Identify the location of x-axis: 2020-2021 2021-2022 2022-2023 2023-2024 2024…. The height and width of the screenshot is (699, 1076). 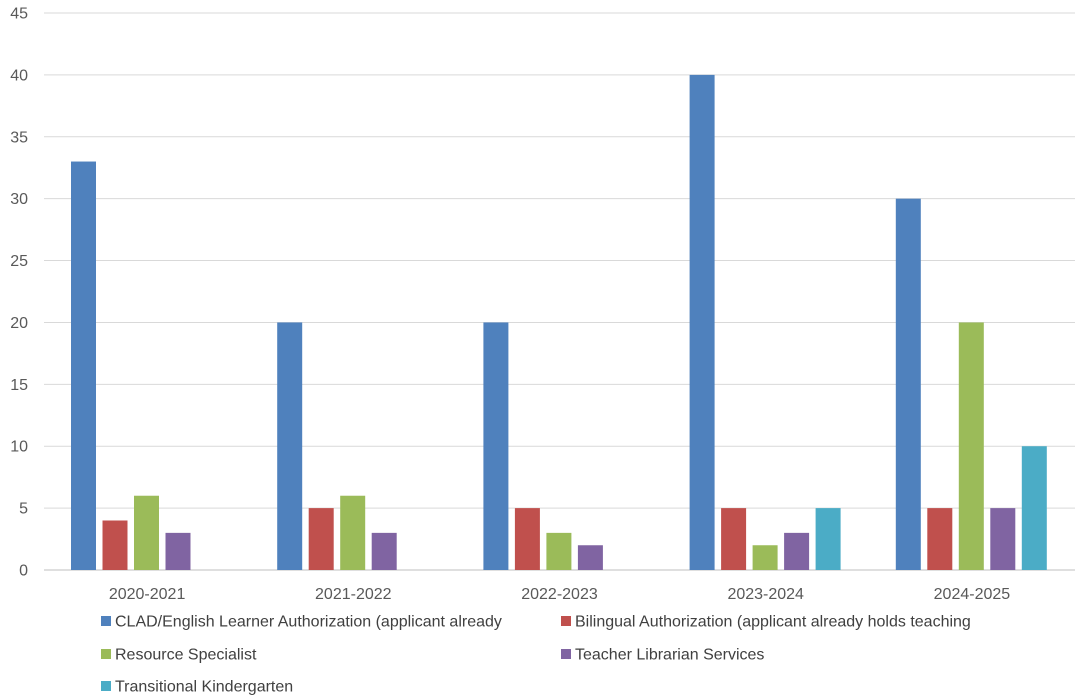
(559, 594).